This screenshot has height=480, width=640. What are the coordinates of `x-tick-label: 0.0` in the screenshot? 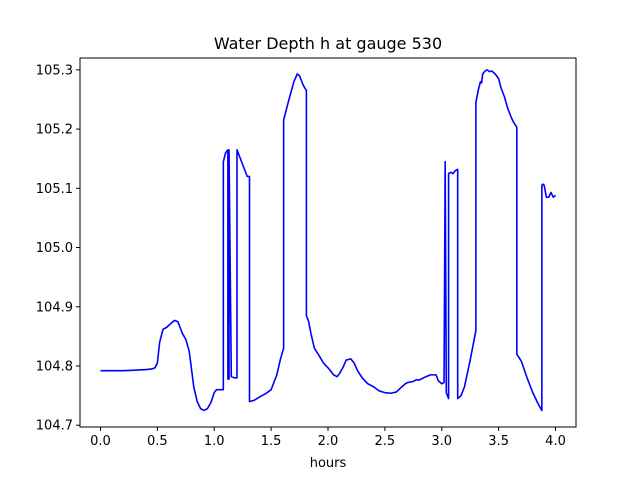 It's located at (100, 441).